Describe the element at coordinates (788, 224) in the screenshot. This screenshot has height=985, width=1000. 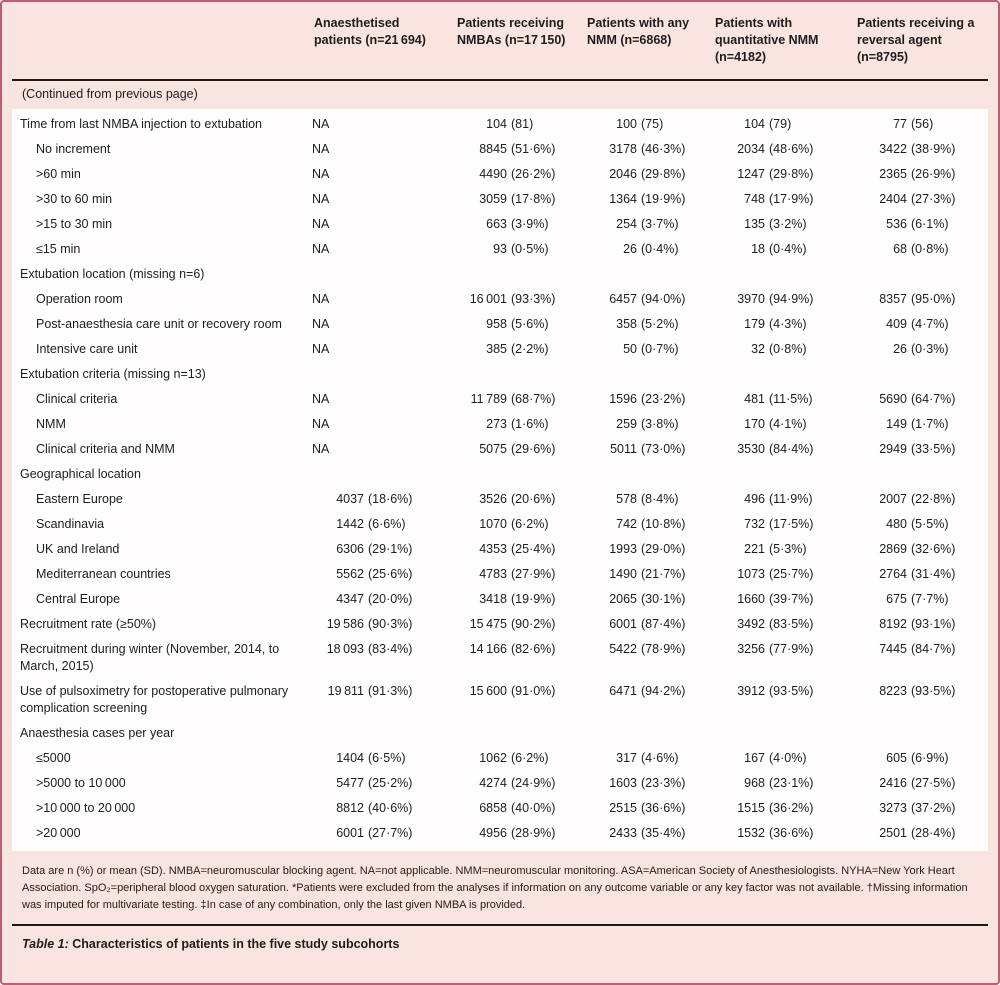
I see `cell-percentage: (3·2%)` at that location.